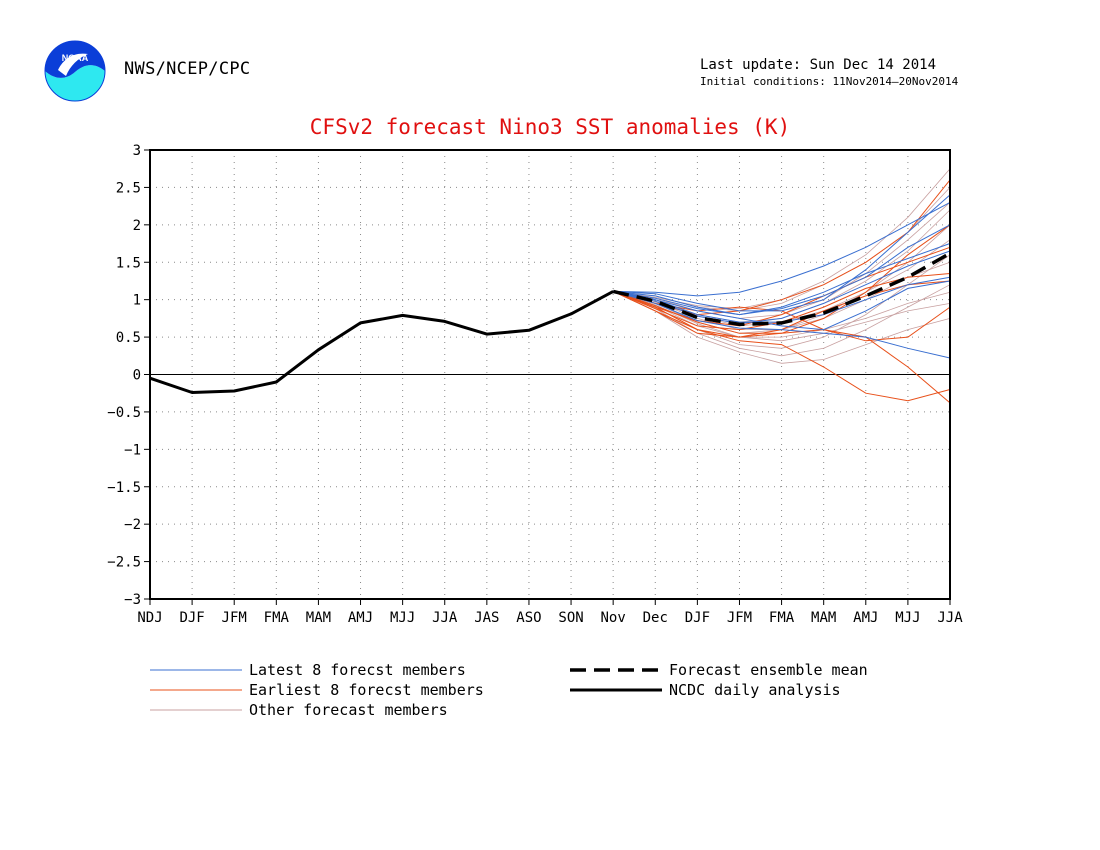  What do you see at coordinates (366, 690) in the screenshot?
I see `legend-label-earliest: Earliest 8 forecst members` at bounding box center [366, 690].